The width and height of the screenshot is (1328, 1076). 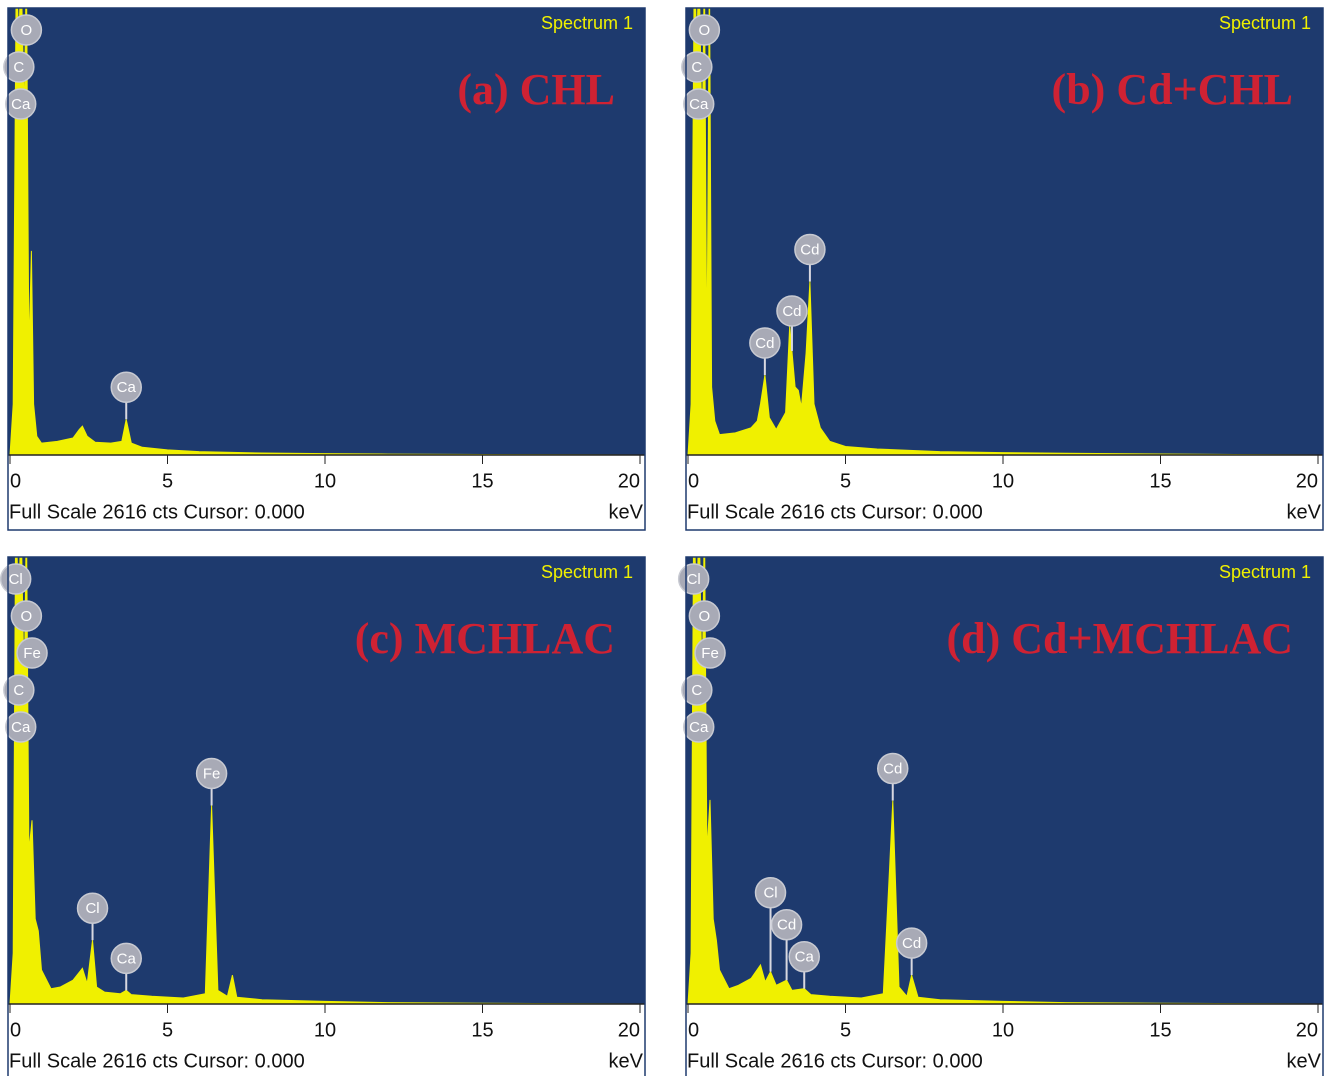 I want to click on panel-title: (c) MCHLAC, so click(x=485, y=638).